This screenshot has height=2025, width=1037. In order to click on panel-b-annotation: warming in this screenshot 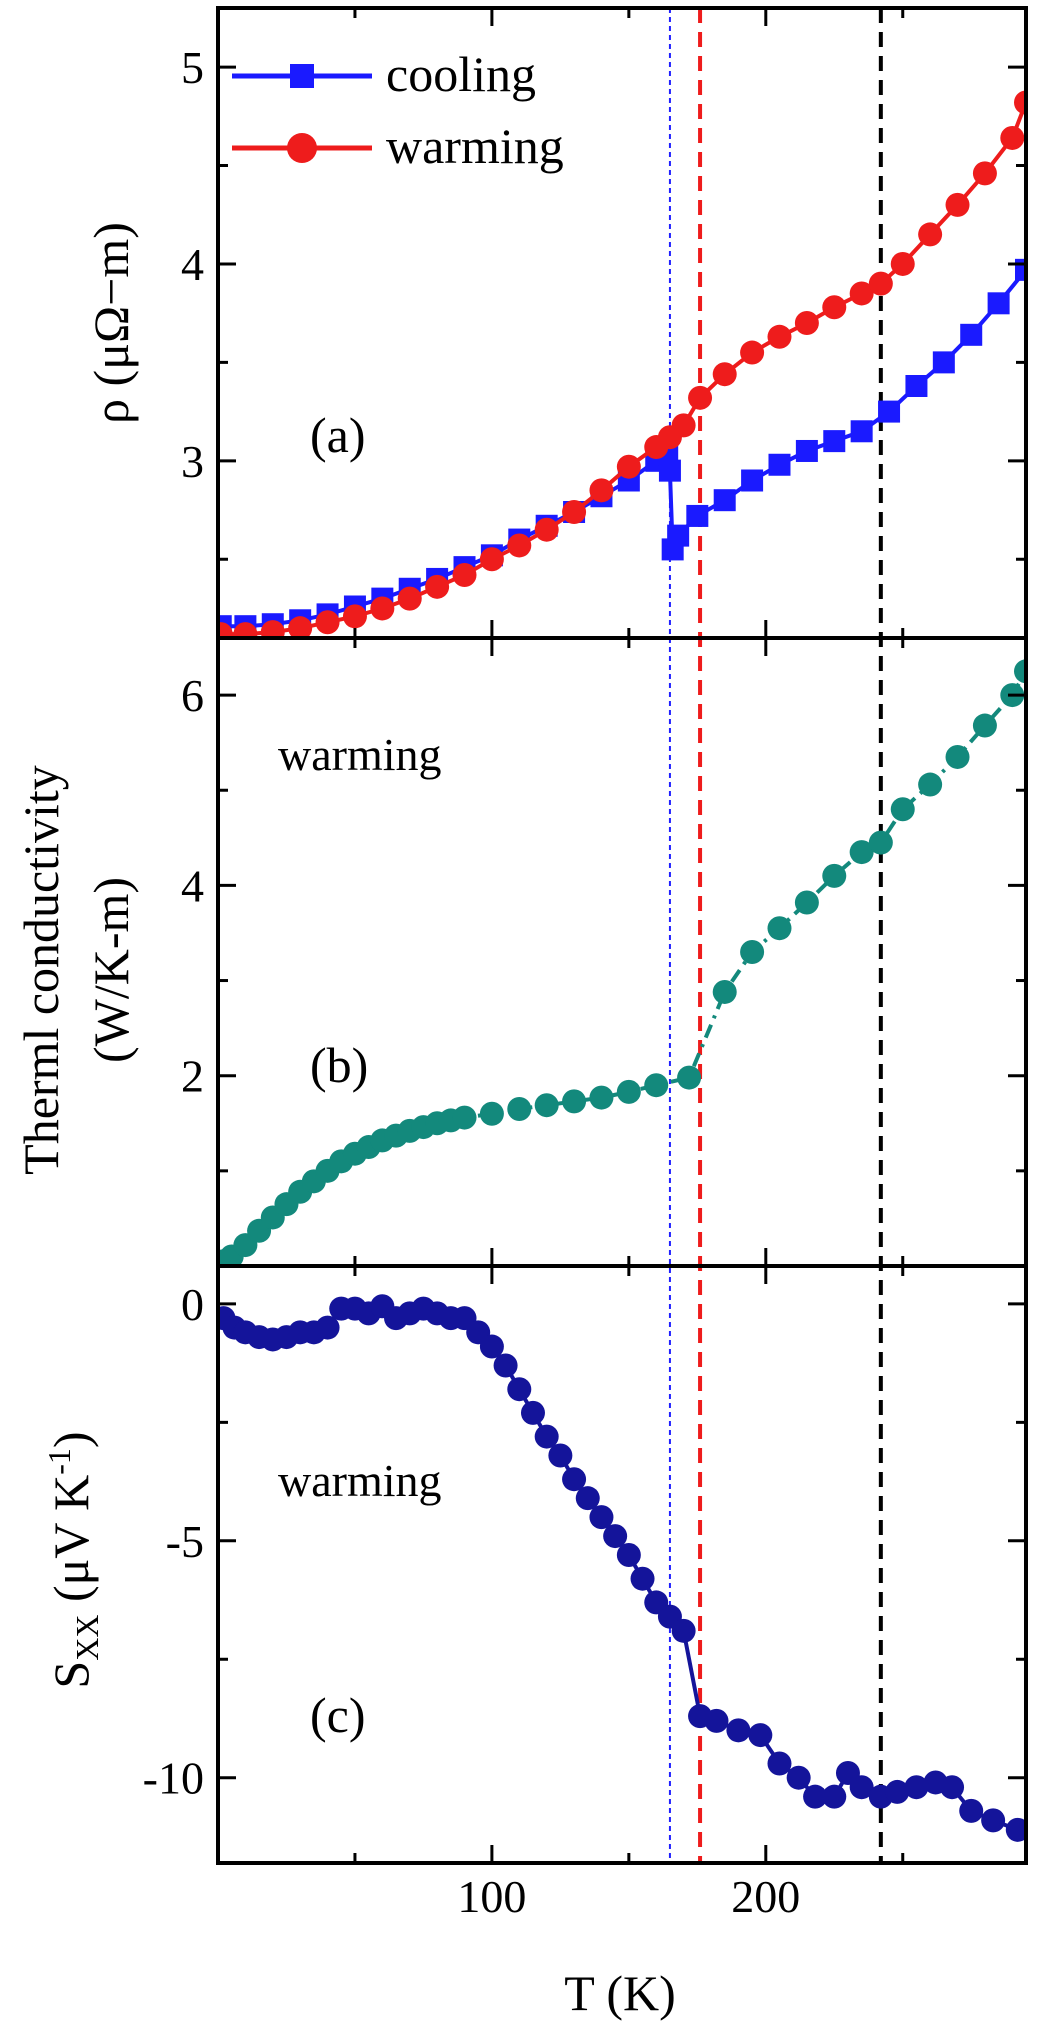, I will do `click(360, 754)`.